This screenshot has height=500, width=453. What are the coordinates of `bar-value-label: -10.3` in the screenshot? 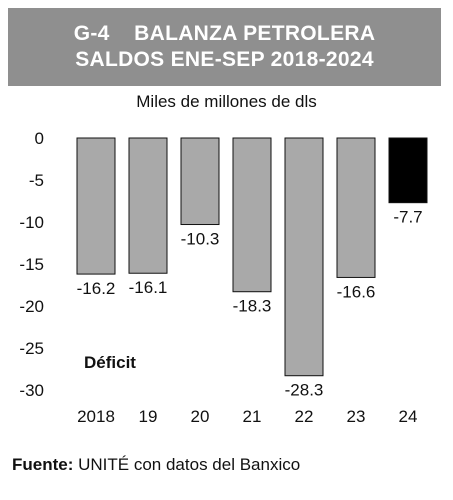 It's located at (200, 239).